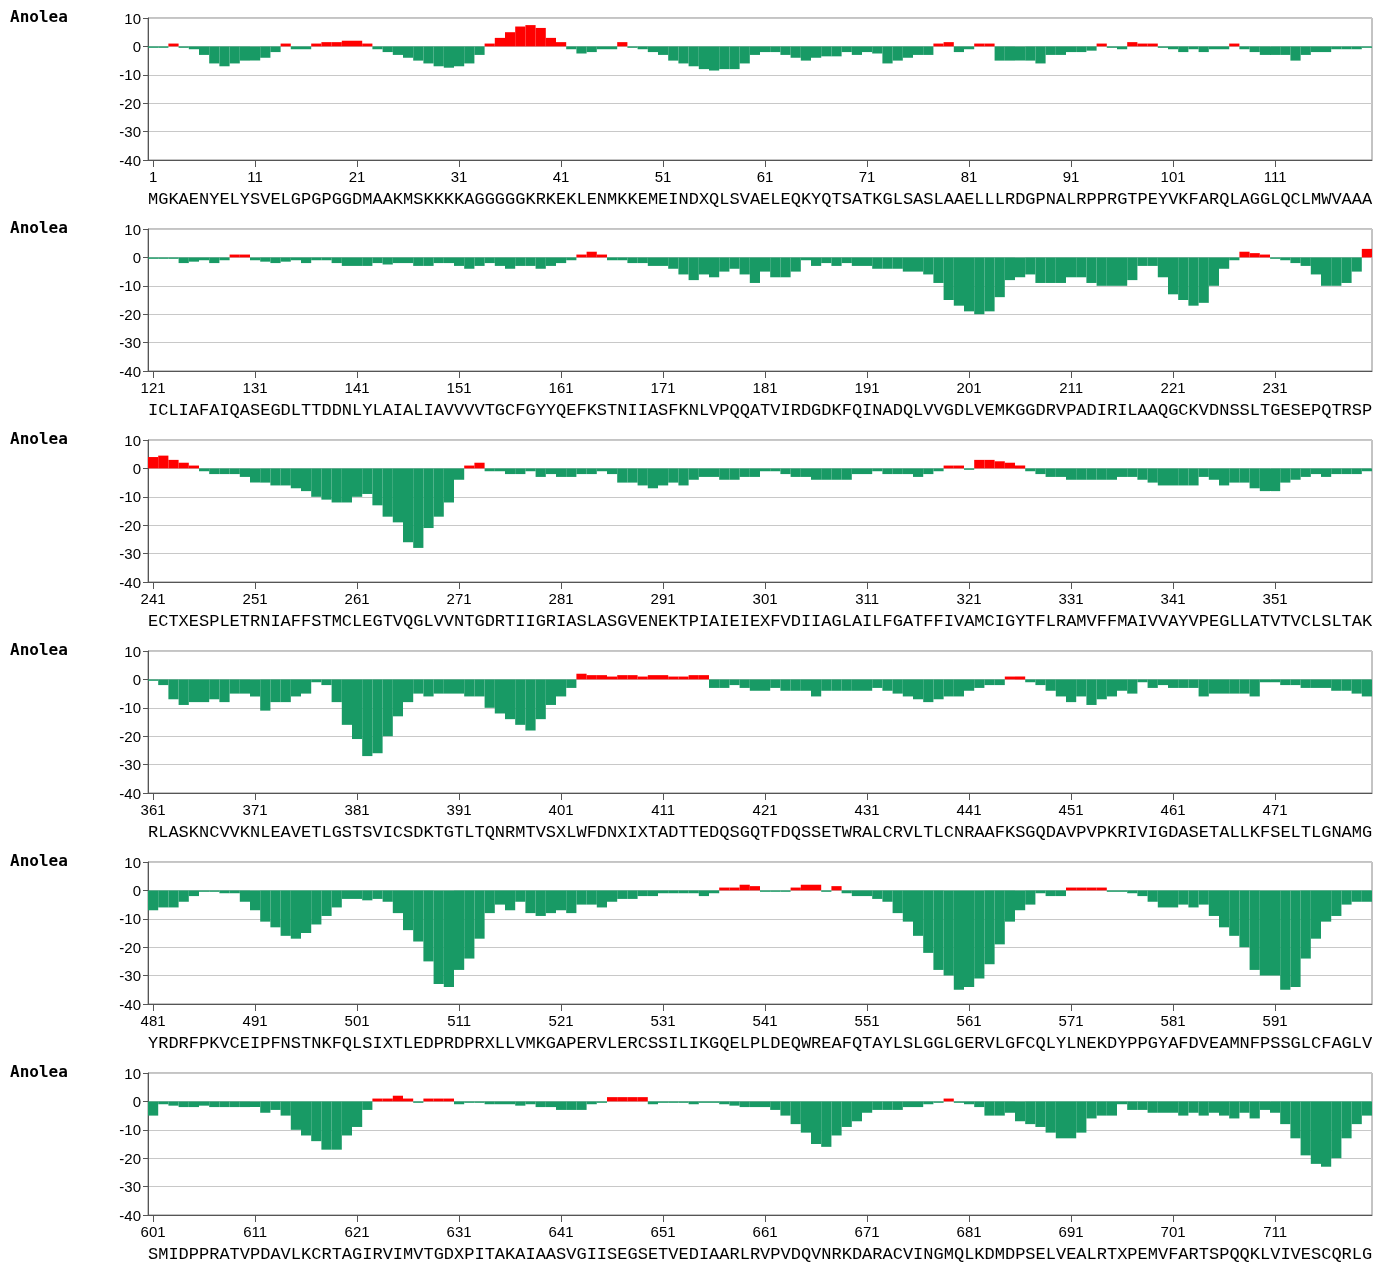 The image size is (1383, 1270). Describe the element at coordinates (357, 598) in the screenshot. I see `x-tick-label: 261` at that location.